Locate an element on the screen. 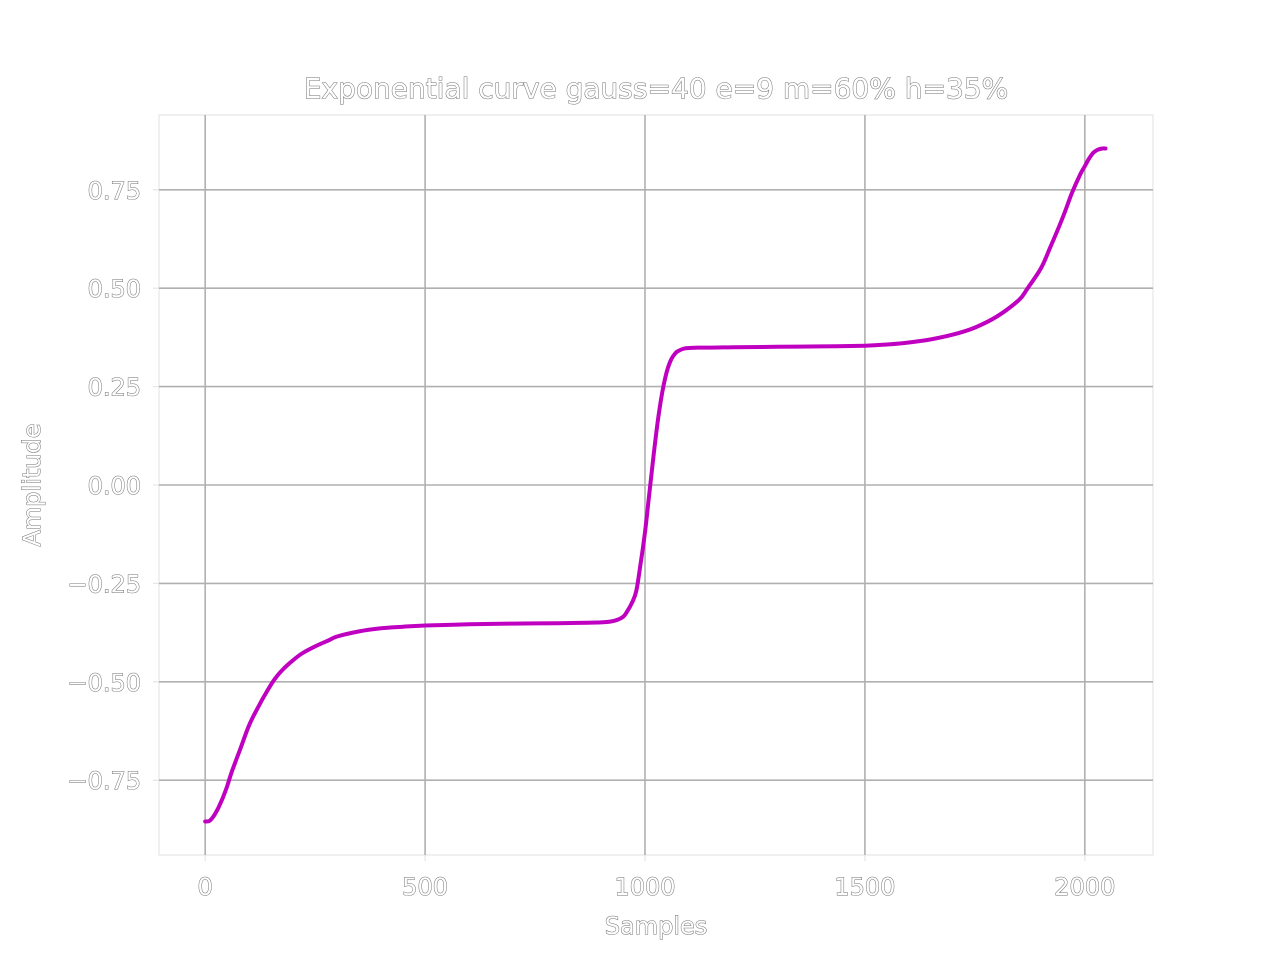 The height and width of the screenshot is (960, 1280). y-tick-label: 0.25 is located at coordinates (114, 388).